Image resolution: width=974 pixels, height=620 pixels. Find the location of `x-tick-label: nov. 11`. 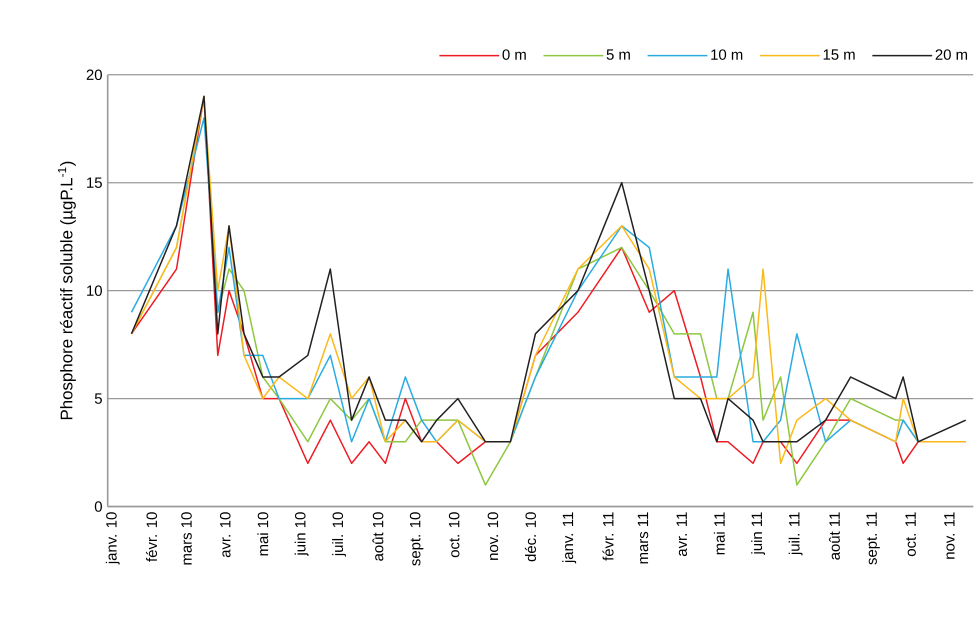

x-tick-label: nov. 11 is located at coordinates (949, 535).